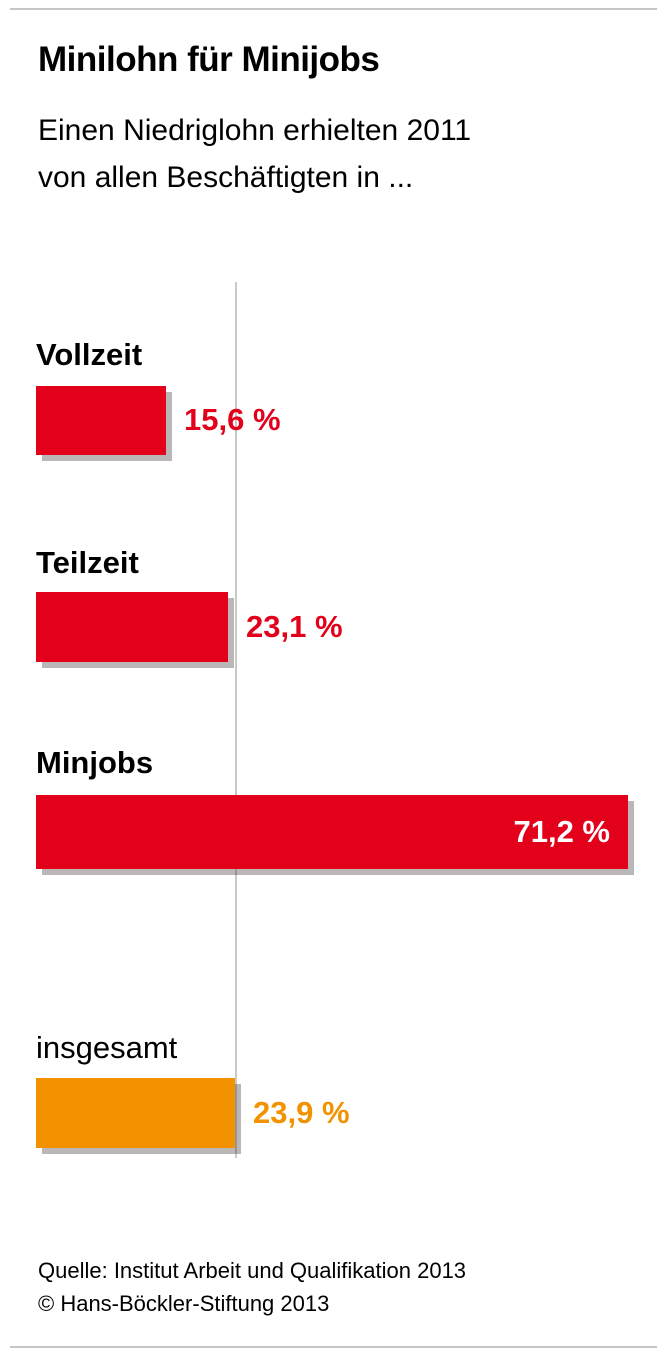 This screenshot has width=667, height=1355. What do you see at coordinates (333, 9) in the screenshot?
I see `frame-border-top` at bounding box center [333, 9].